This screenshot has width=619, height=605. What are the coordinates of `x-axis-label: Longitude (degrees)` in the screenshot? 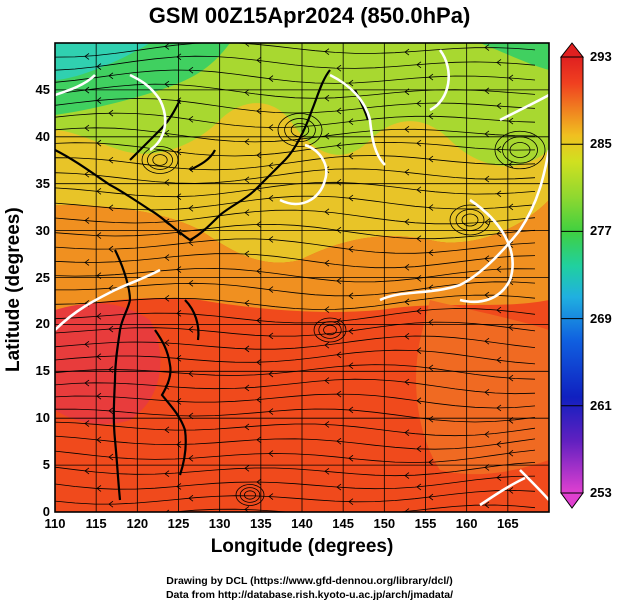 It's located at (302, 546).